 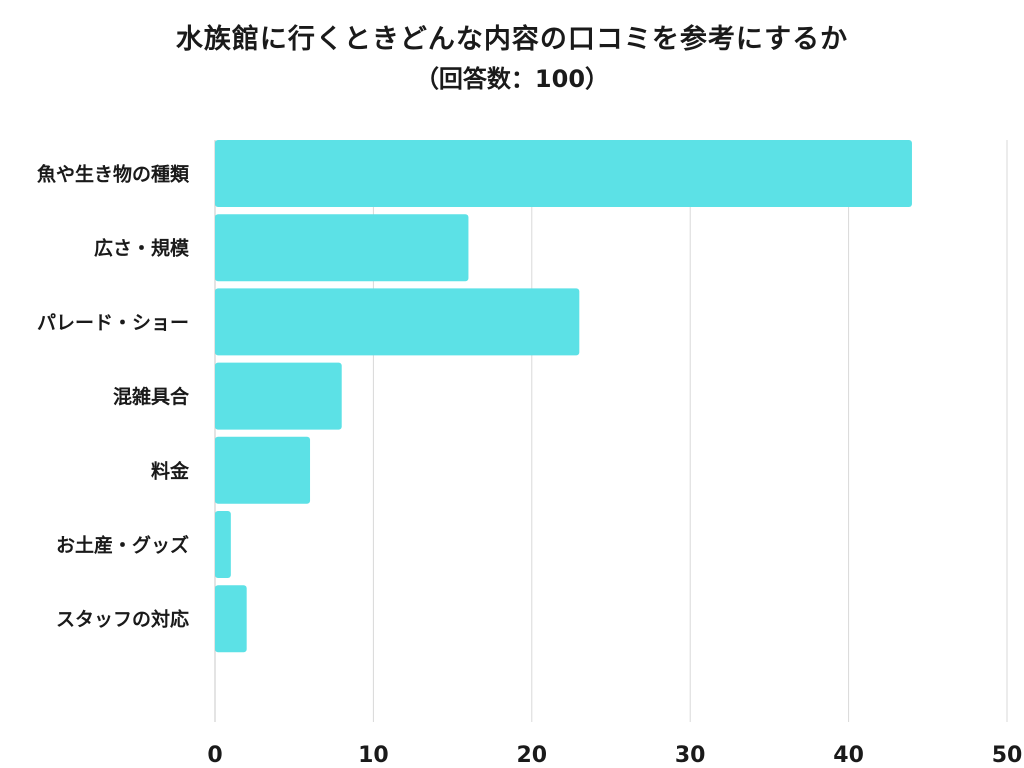 I want to click on x-tick-label-50: 50, so click(x=1007, y=755).